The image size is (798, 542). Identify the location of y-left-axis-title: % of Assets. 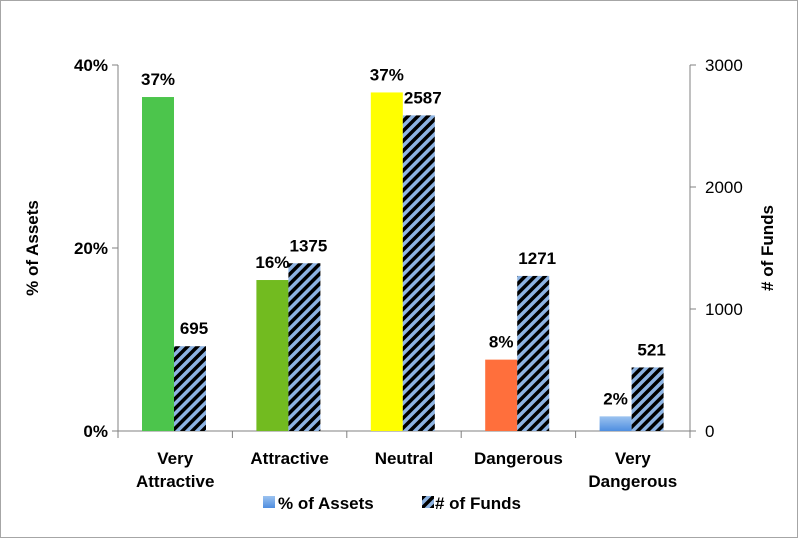
(32, 248).